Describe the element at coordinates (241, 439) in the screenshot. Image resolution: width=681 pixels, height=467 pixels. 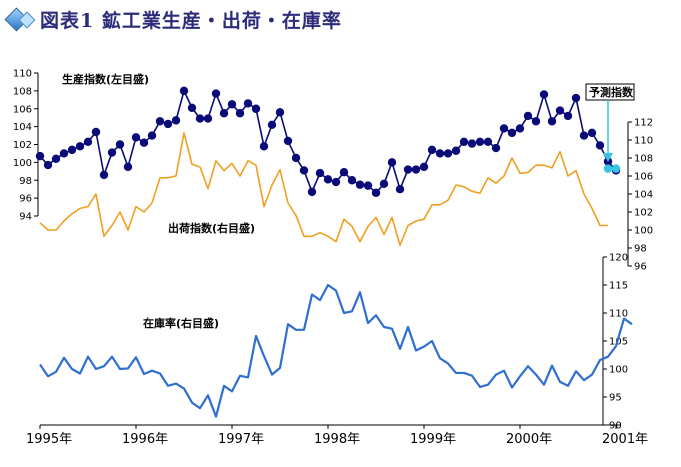
I see `x-tick-label: 1997年` at that location.